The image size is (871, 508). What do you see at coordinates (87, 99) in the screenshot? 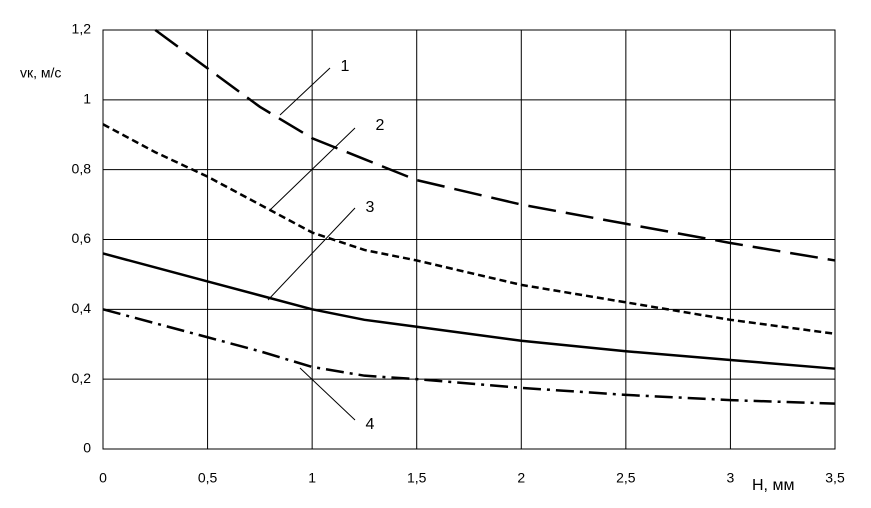
I see `y-tick-label: 1` at bounding box center [87, 99].